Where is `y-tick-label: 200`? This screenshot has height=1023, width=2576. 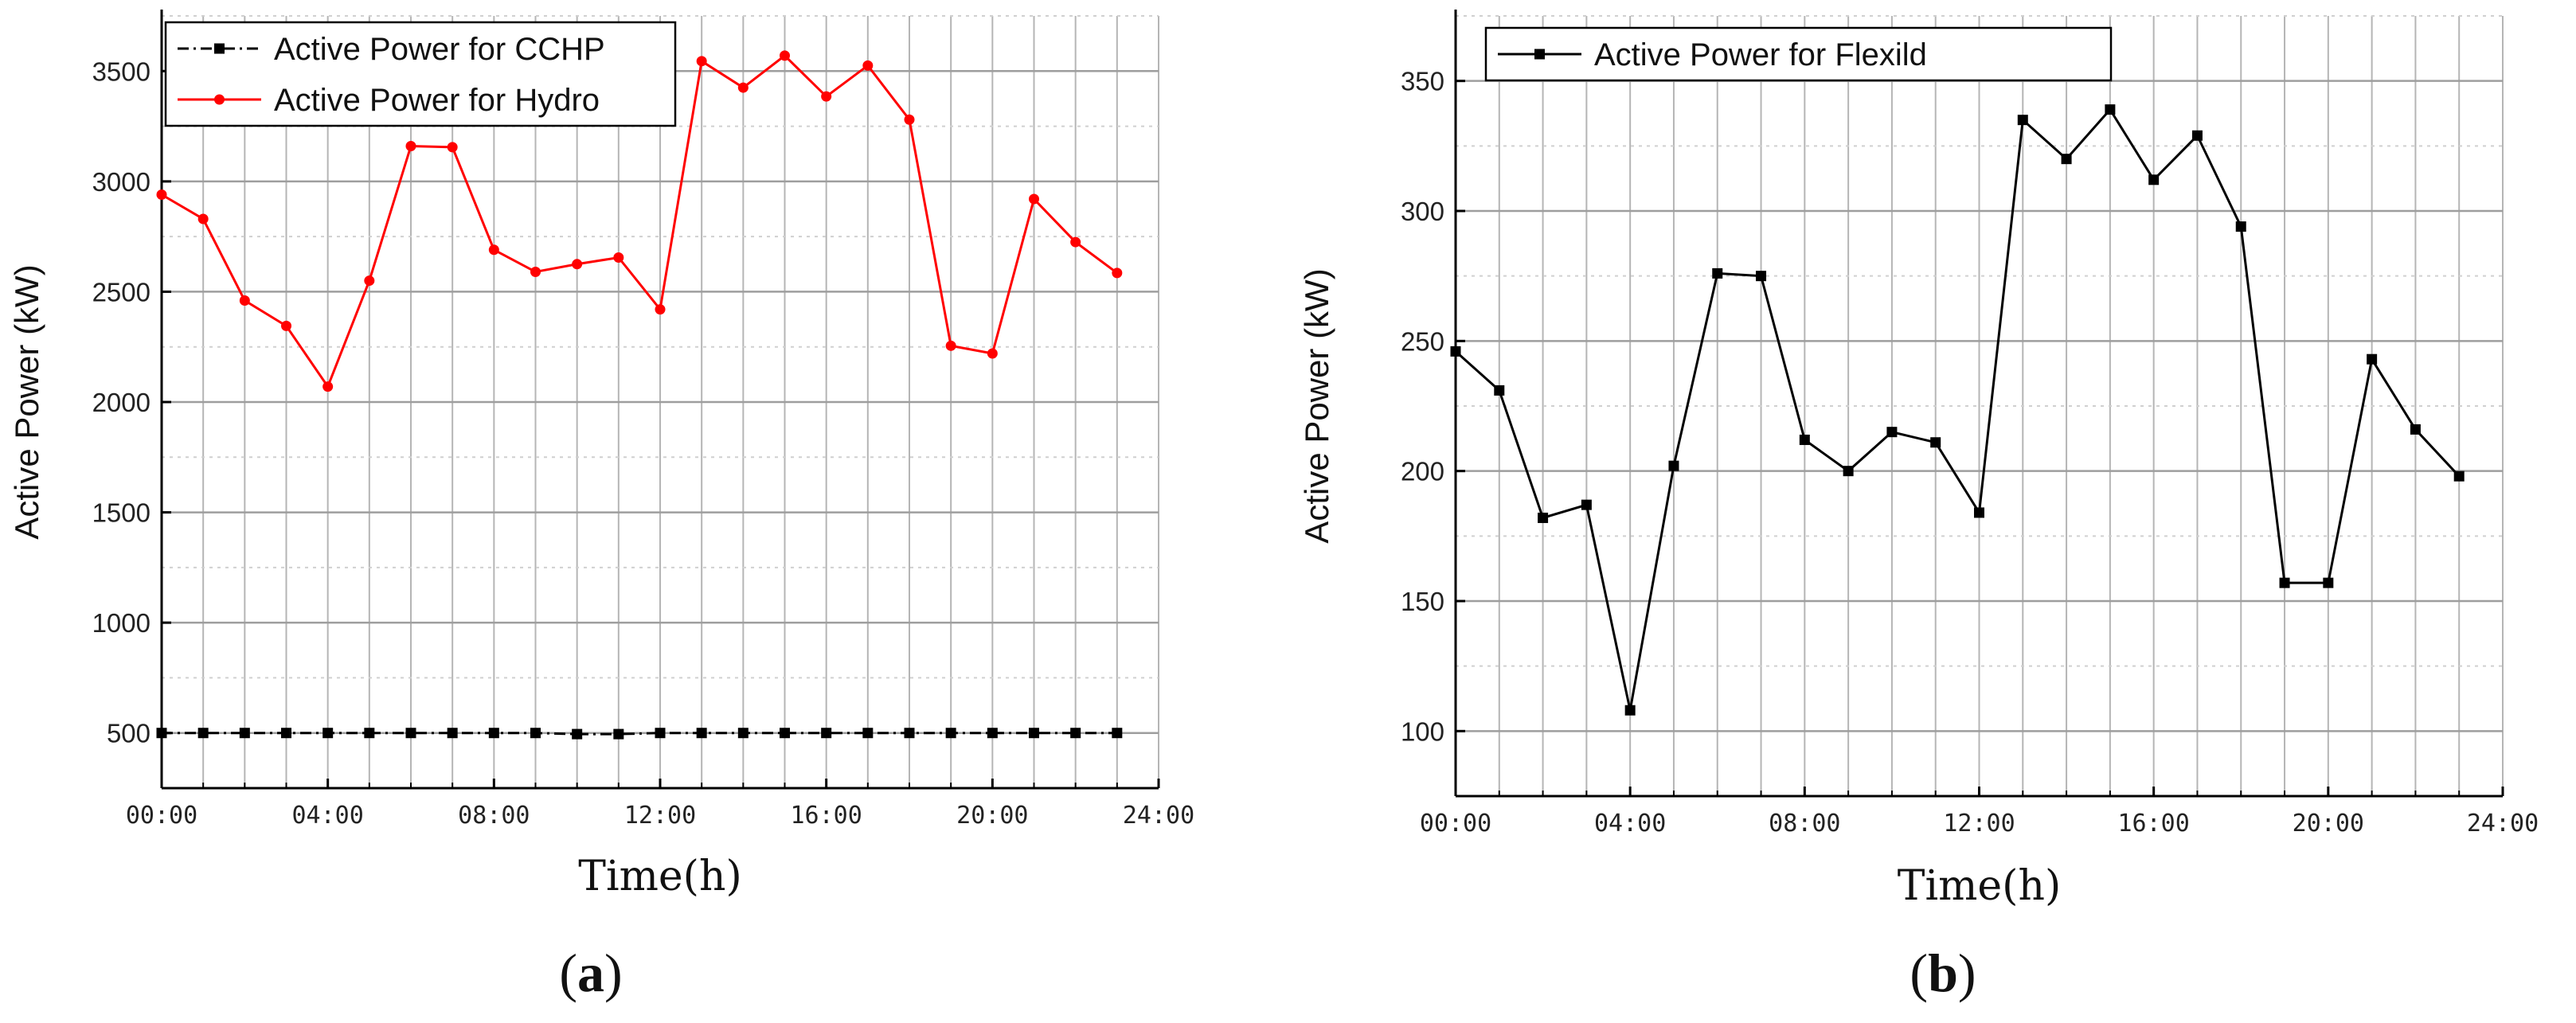 y-tick-label: 200 is located at coordinates (1422, 471).